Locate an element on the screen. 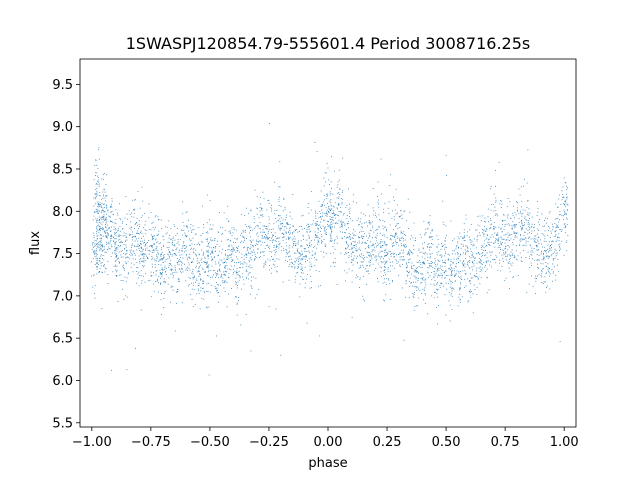 The image size is (640, 480). x-tick-label: −1.00 is located at coordinates (92, 442).